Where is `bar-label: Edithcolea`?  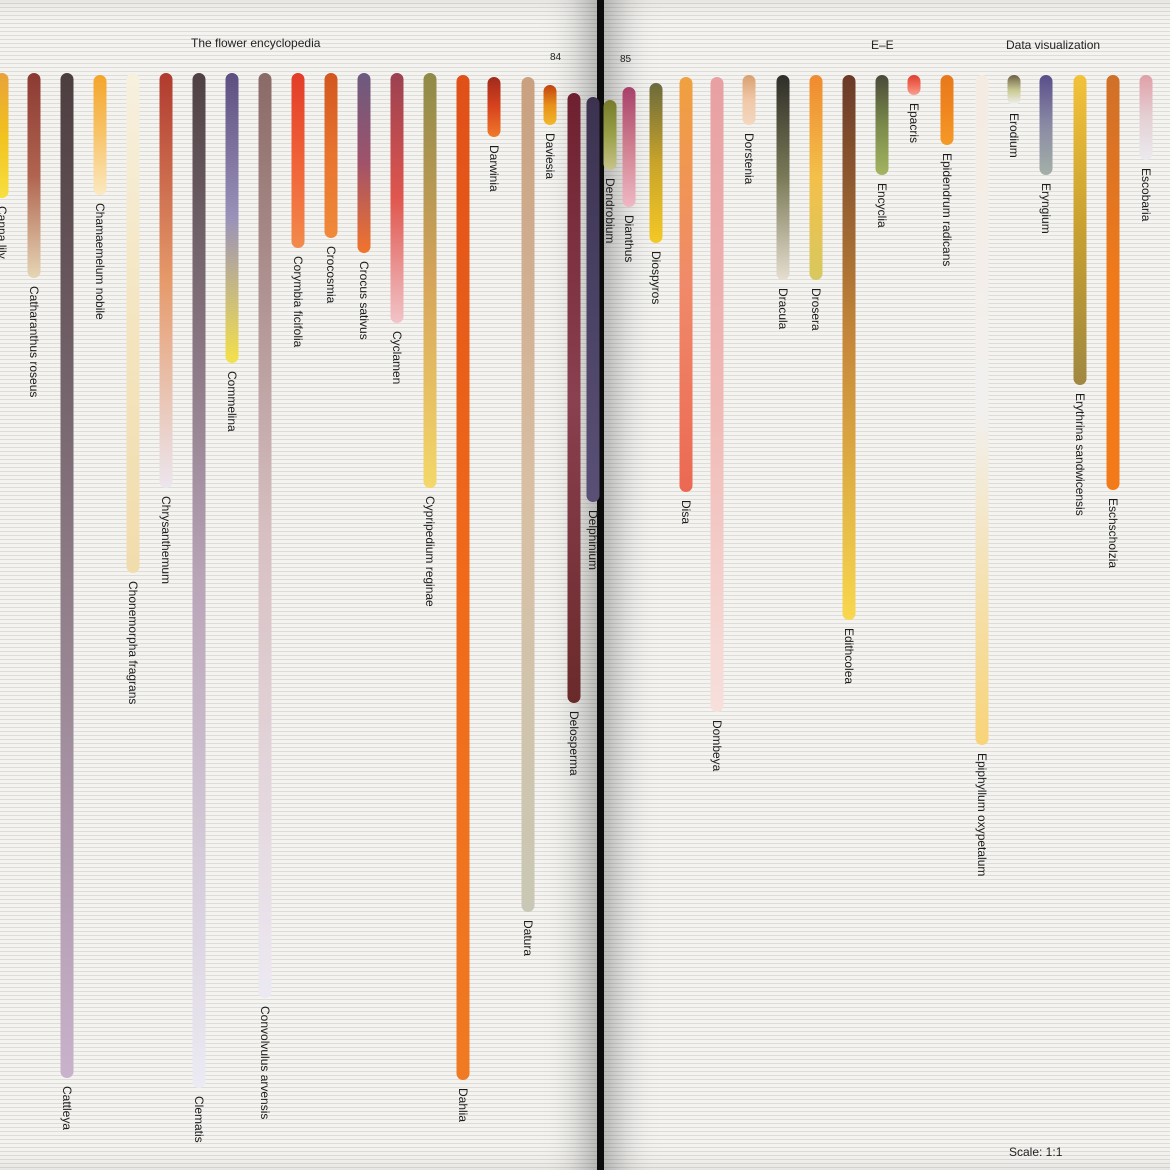
bar-label: Edithcolea is located at coordinates (849, 656).